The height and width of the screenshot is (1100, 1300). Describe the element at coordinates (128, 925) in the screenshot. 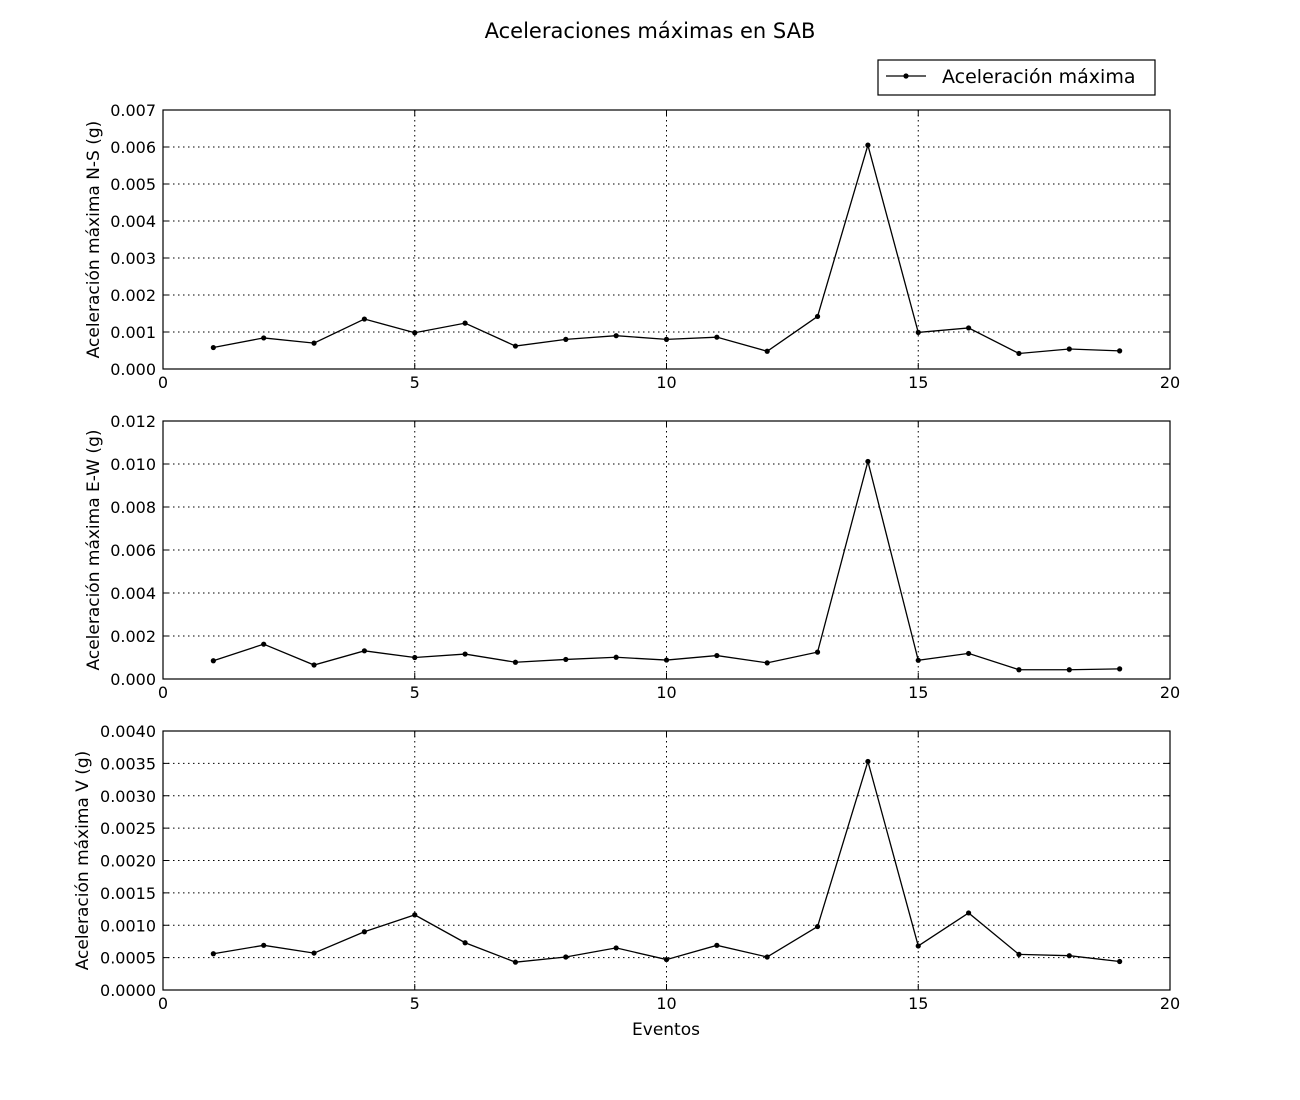

I see `y-tick-label: 0.0010` at that location.